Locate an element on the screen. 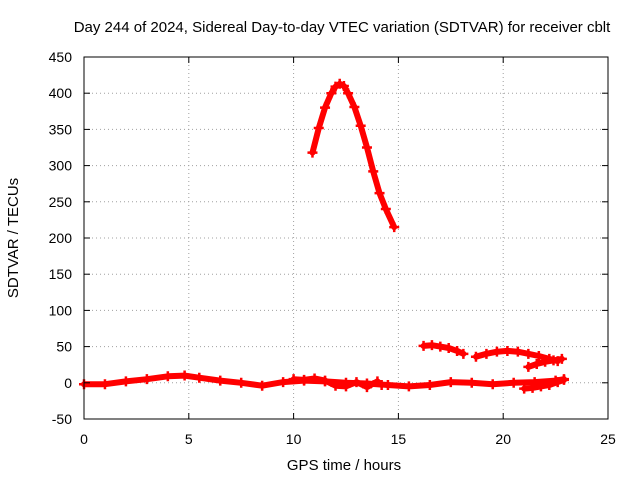 This screenshot has width=640, height=480. y-tick-label: 450 is located at coordinates (61, 57).